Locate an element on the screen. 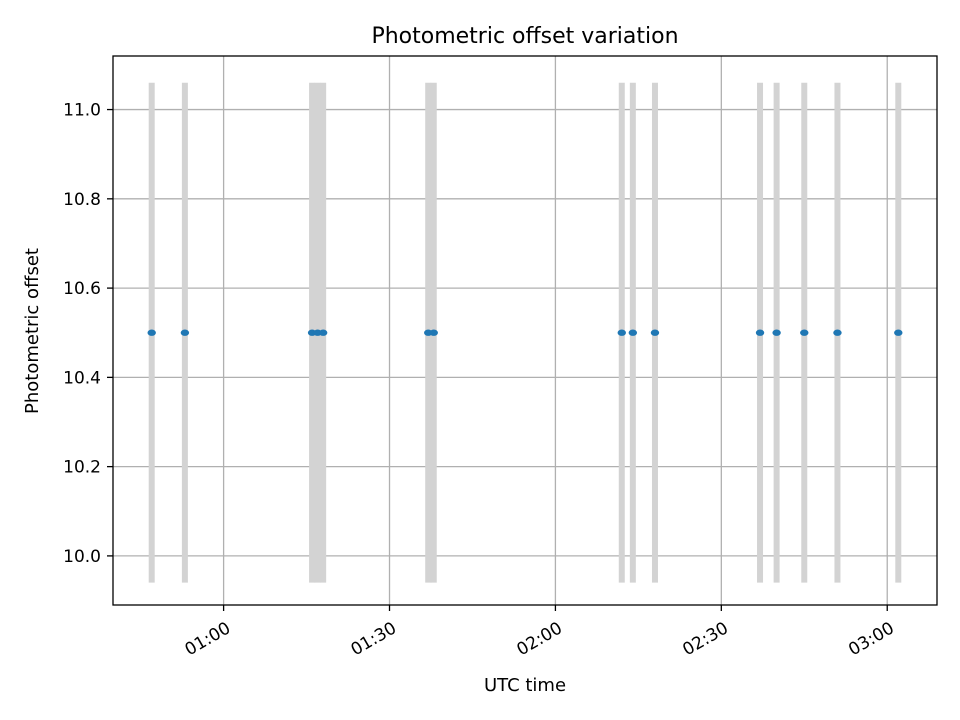 This screenshot has height=720, width=960. chart-title: Photometric offset variation is located at coordinates (524, 36).